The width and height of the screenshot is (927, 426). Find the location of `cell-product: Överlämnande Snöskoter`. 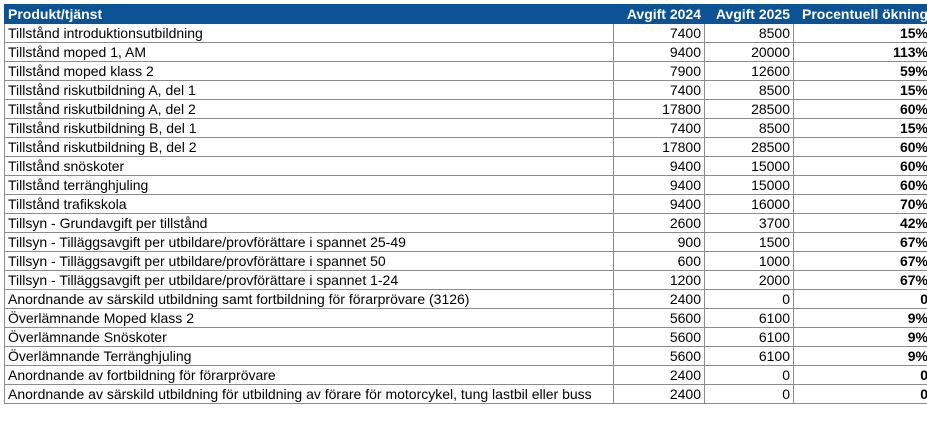

cell-product: Överlämnande Snöskoter is located at coordinates (309, 337).